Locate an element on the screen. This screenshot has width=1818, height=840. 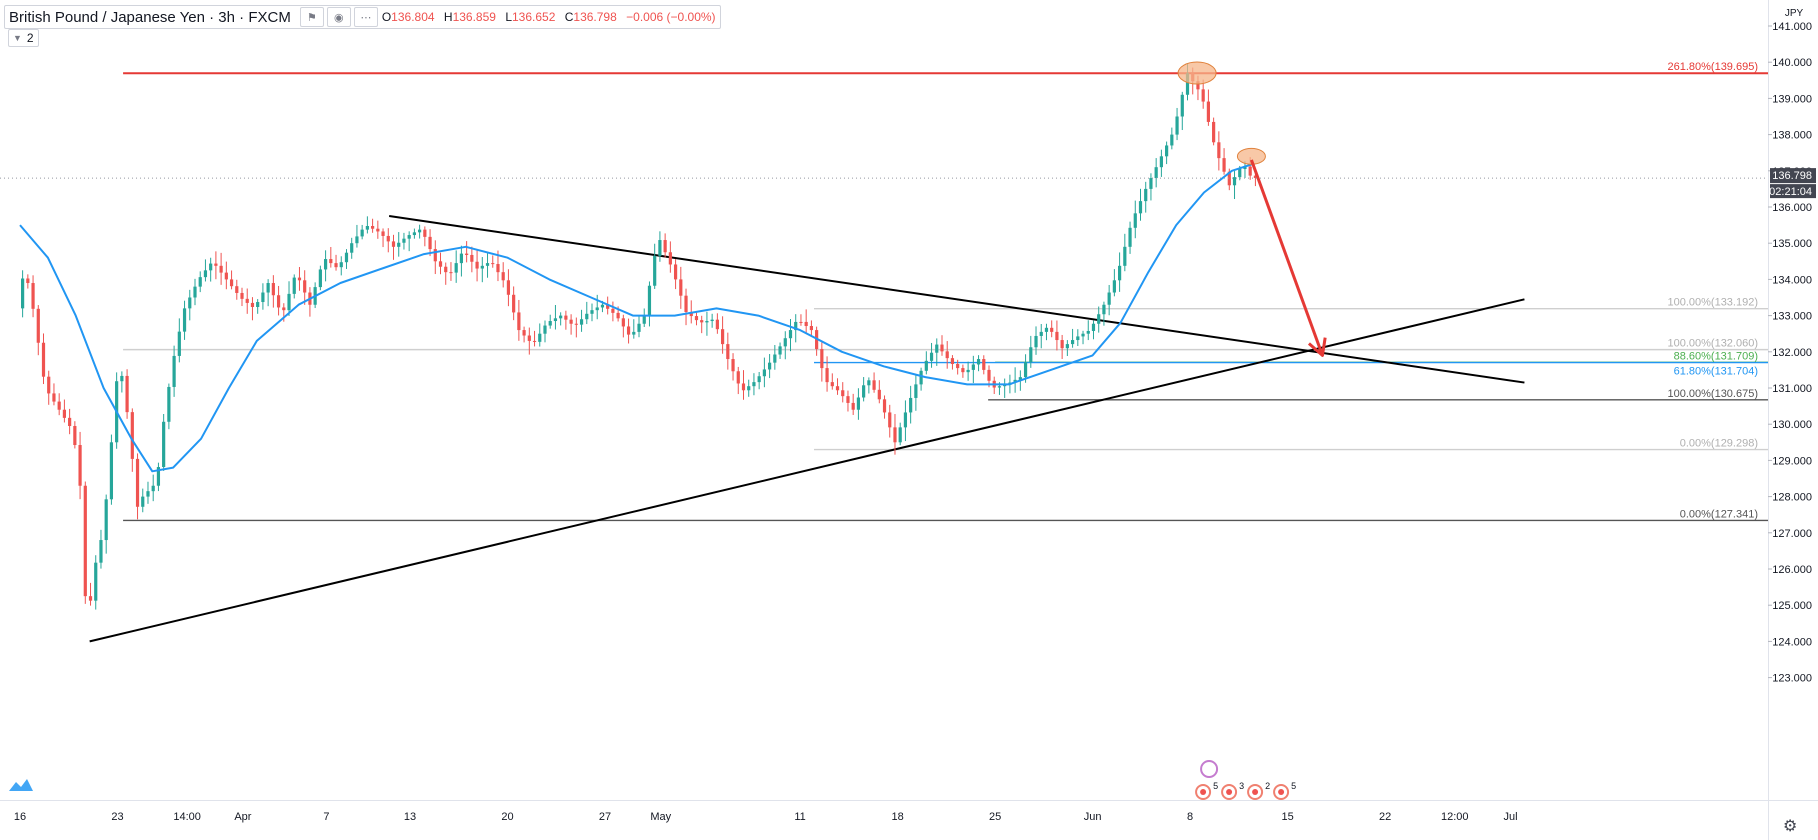
time-tick-label: 18 is located at coordinates (897, 817).